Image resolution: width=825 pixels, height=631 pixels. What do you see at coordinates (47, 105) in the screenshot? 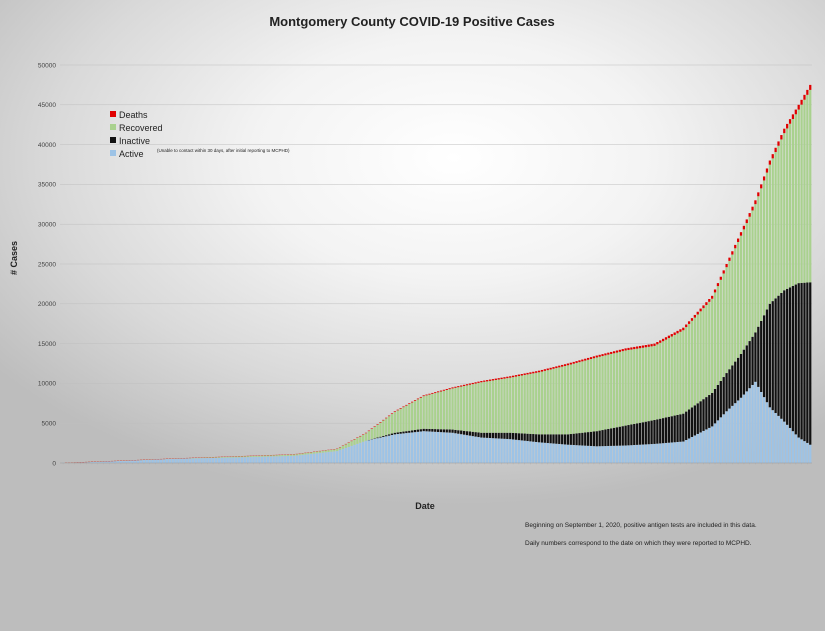
I see `y-tick-label: 45000` at bounding box center [47, 105].